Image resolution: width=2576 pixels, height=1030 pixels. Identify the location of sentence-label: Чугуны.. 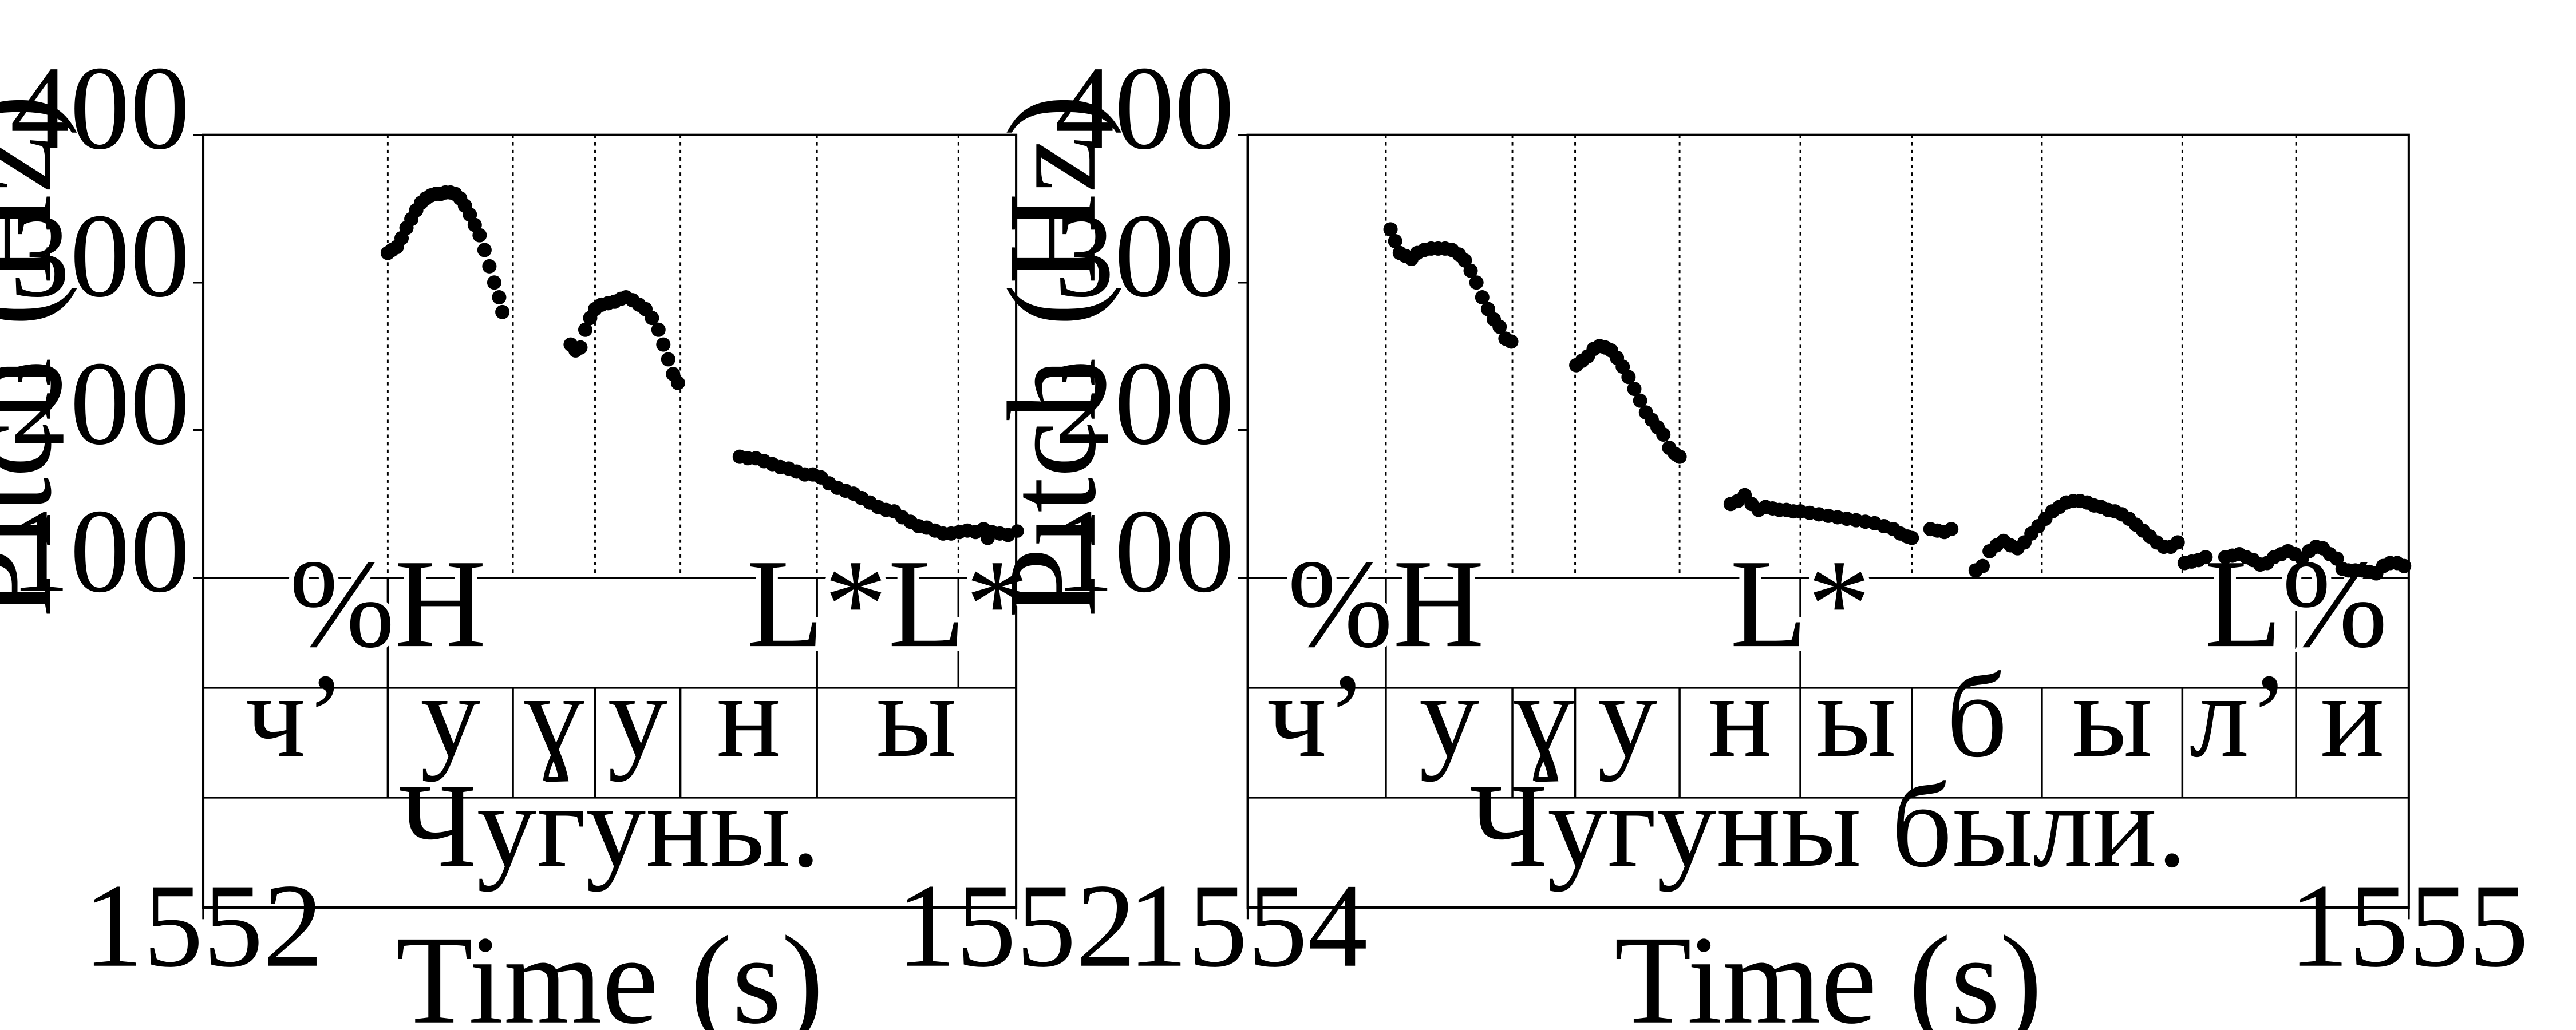
(610, 825).